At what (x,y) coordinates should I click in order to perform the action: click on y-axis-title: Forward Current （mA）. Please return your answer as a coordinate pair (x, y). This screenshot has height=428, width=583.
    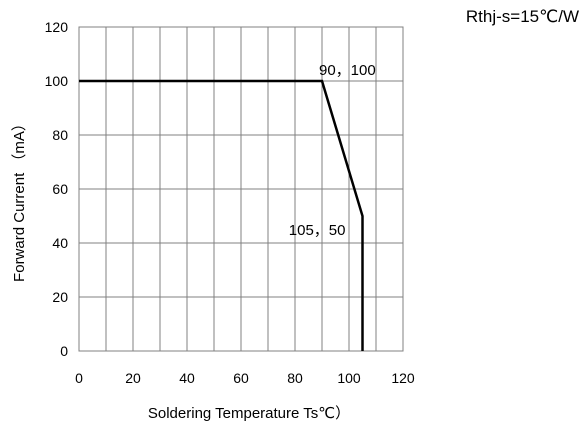
    Looking at the image, I should click on (19, 199).